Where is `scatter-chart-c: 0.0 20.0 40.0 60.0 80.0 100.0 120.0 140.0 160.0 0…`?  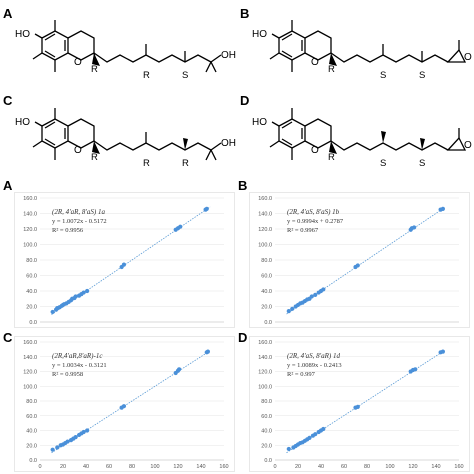 scatter-chart-c: 0.0 20.0 40.0 60.0 80.0 100.0 120.0 140.0 160.0 0… is located at coordinates (124, 404).